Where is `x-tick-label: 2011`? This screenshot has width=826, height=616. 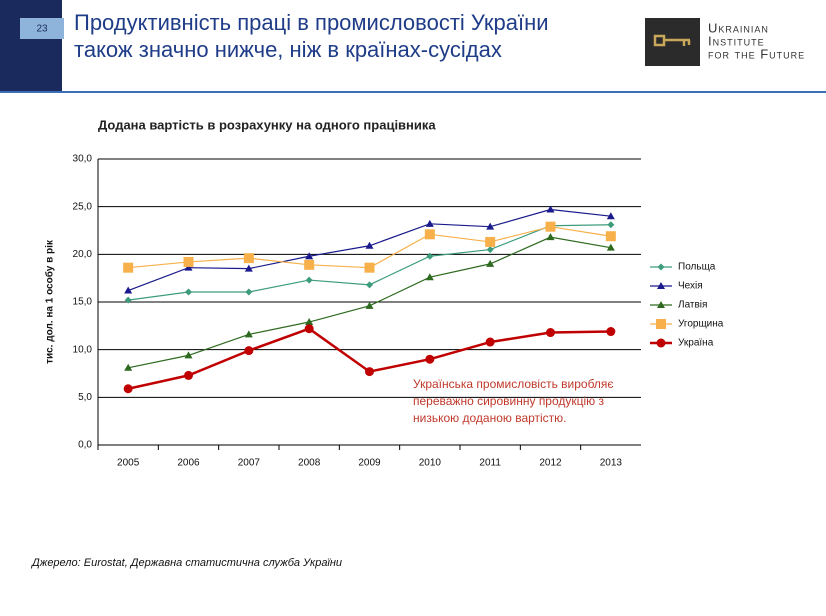 x-tick-label: 2011 is located at coordinates (490, 463).